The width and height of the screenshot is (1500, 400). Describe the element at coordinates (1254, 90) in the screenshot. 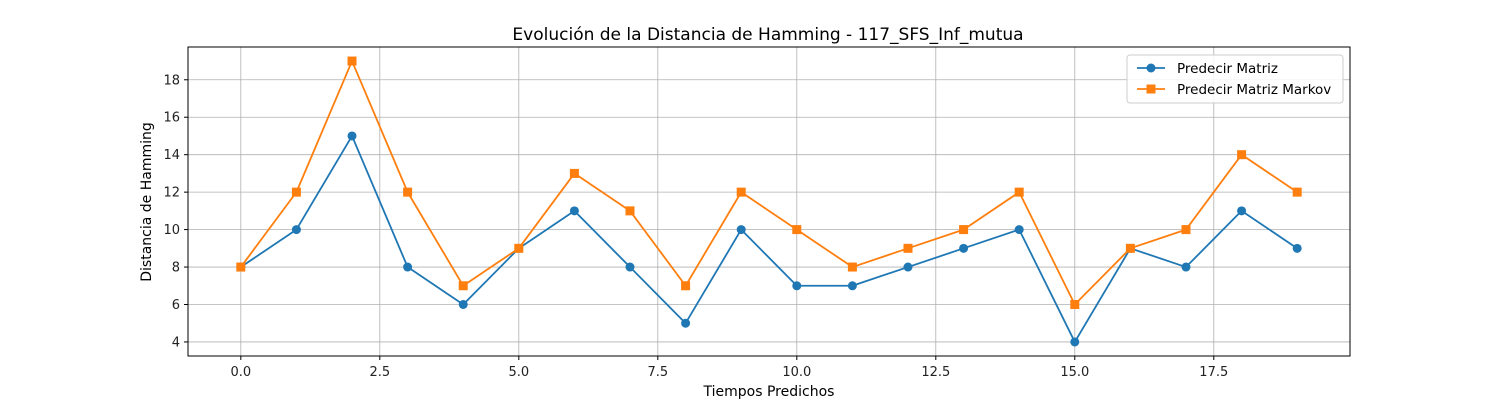

I see `legend-label: Predecir Matriz Markov` at that location.